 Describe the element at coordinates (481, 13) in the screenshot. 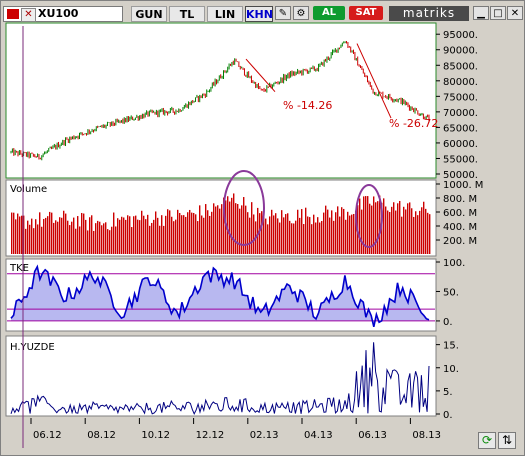

I see `minimize-icon: ▁` at that location.